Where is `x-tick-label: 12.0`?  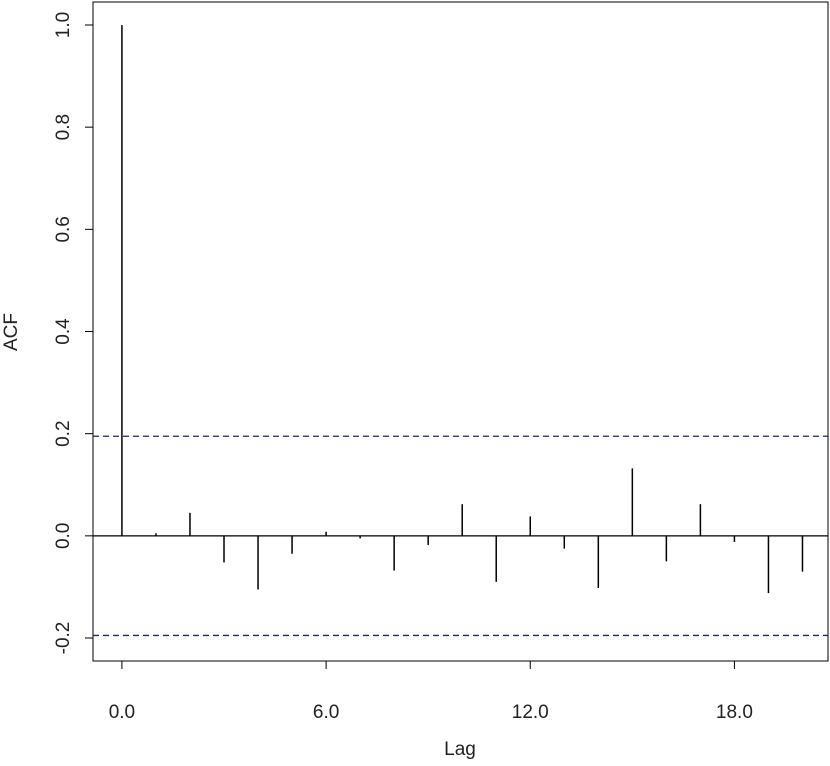
x-tick-label: 12.0 is located at coordinates (530, 712).